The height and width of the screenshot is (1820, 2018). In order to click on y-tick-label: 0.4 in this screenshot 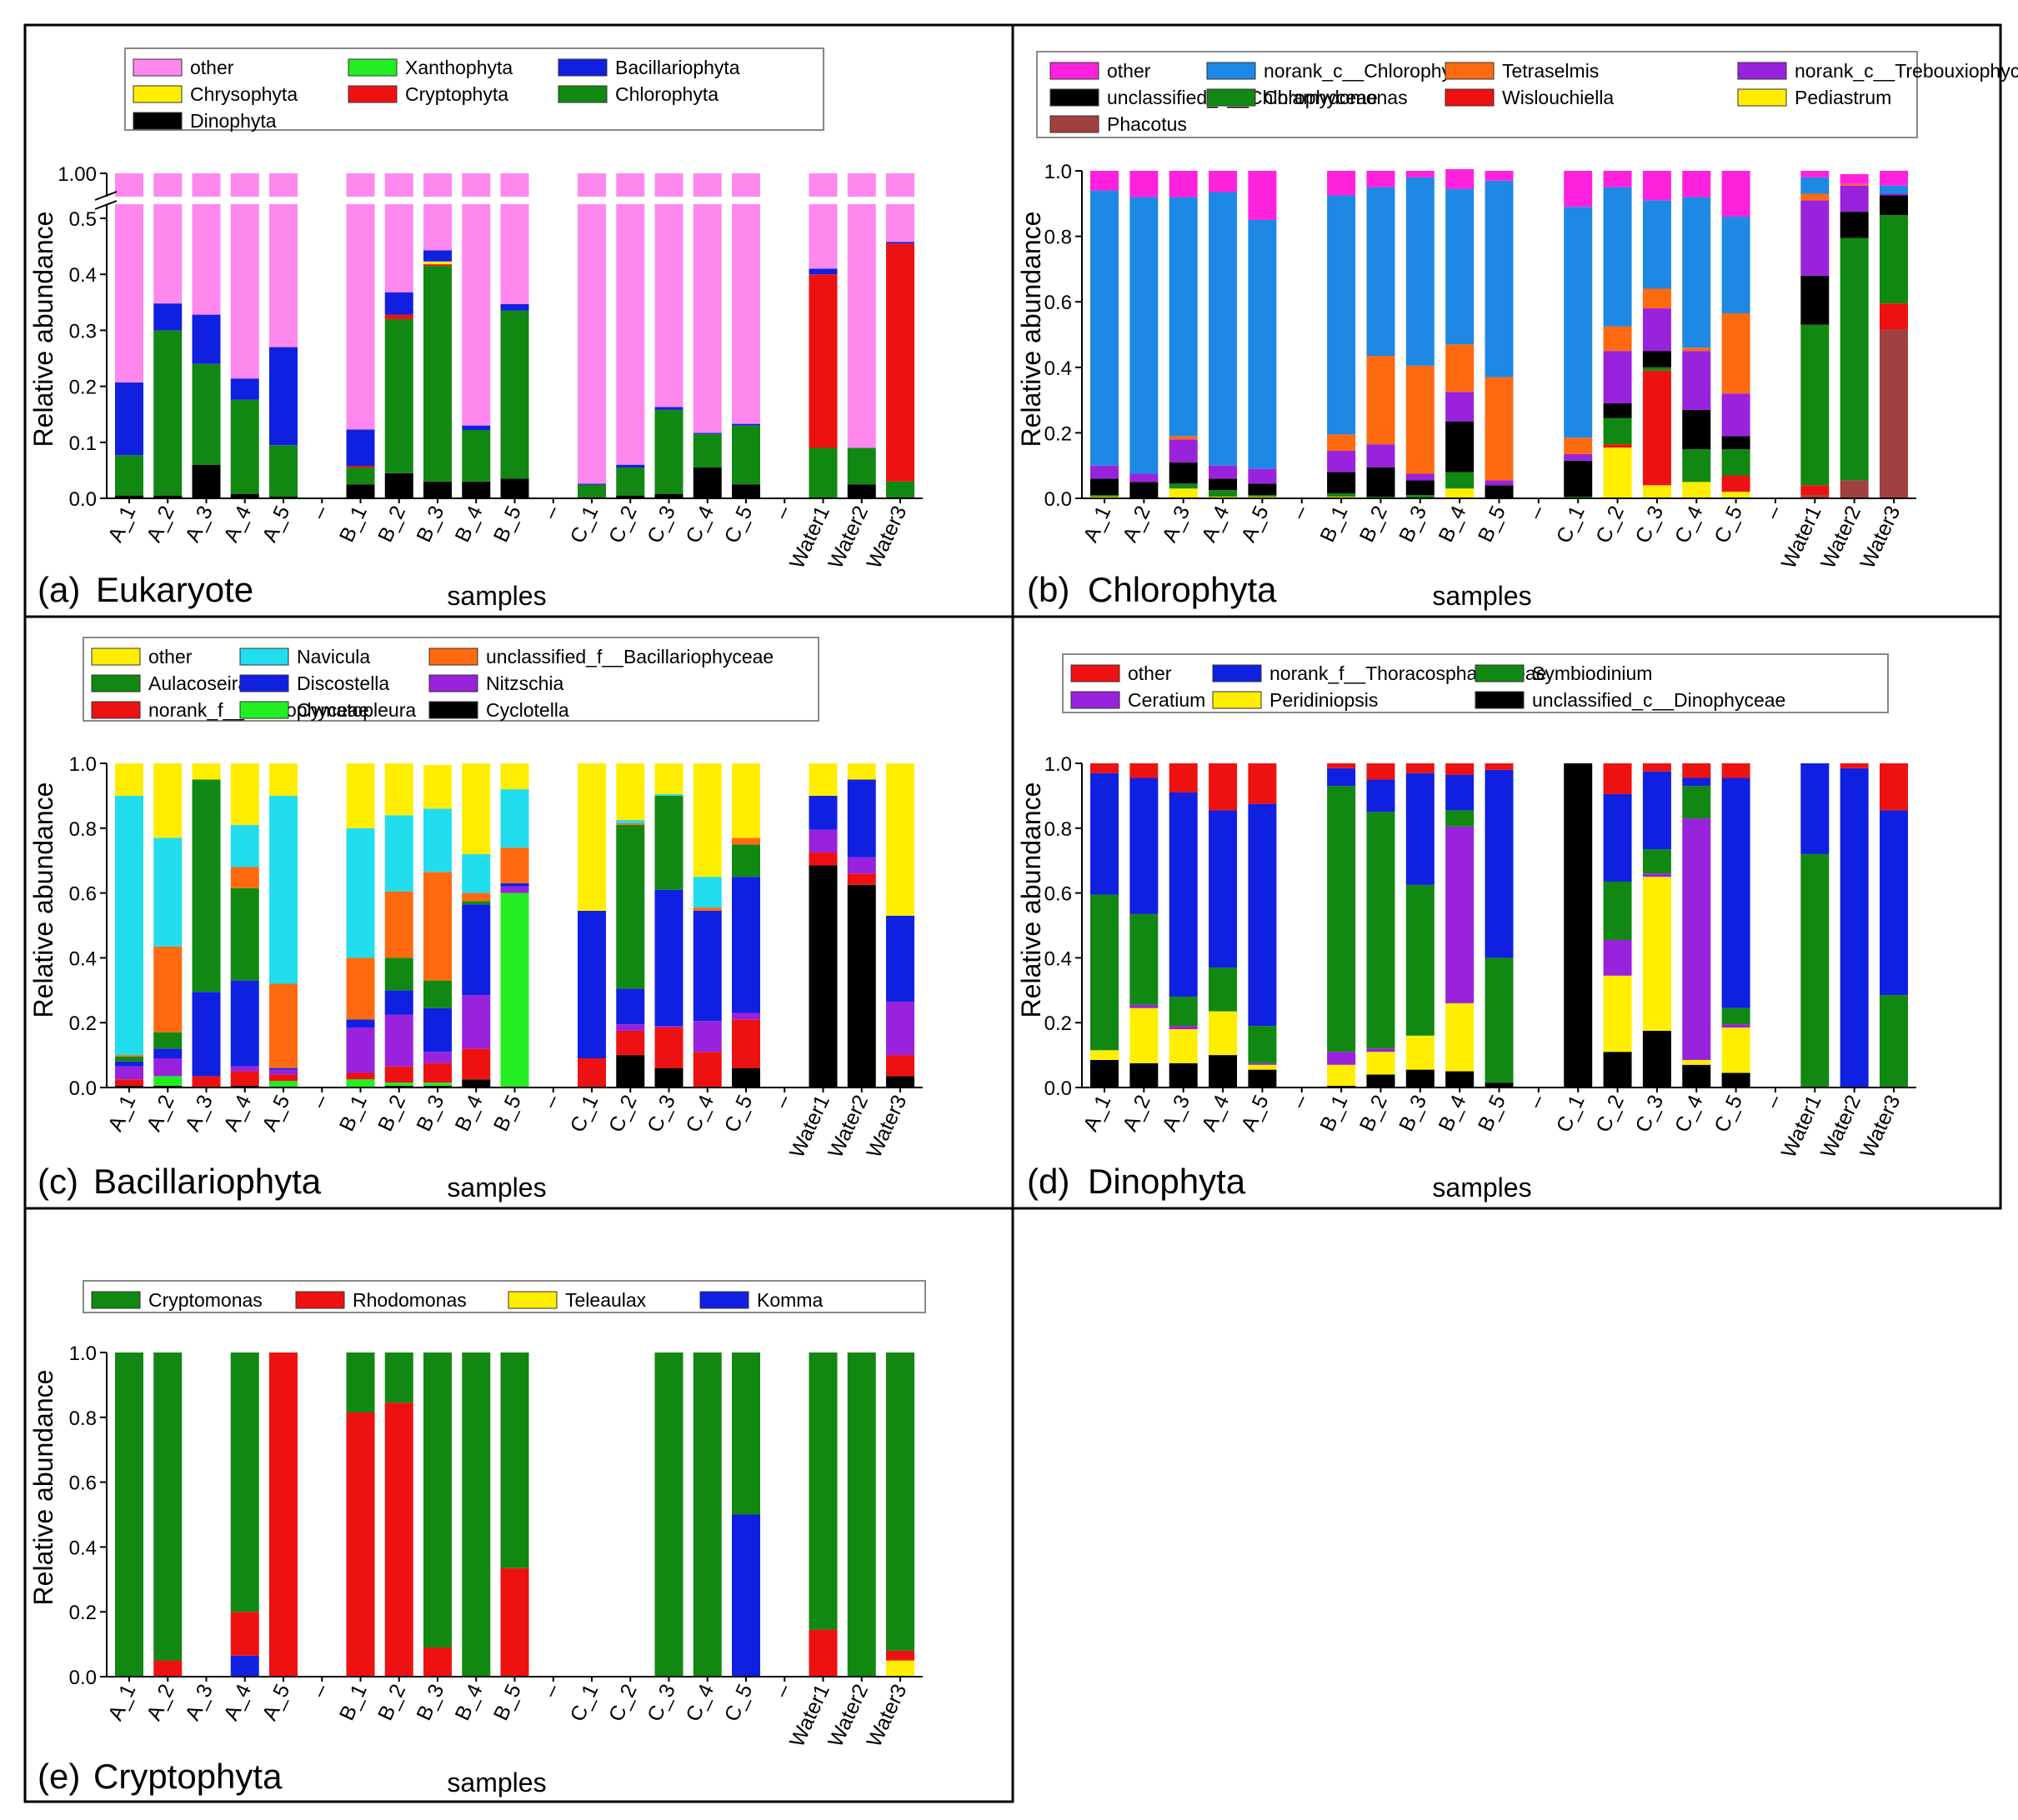, I will do `click(83, 1548)`.